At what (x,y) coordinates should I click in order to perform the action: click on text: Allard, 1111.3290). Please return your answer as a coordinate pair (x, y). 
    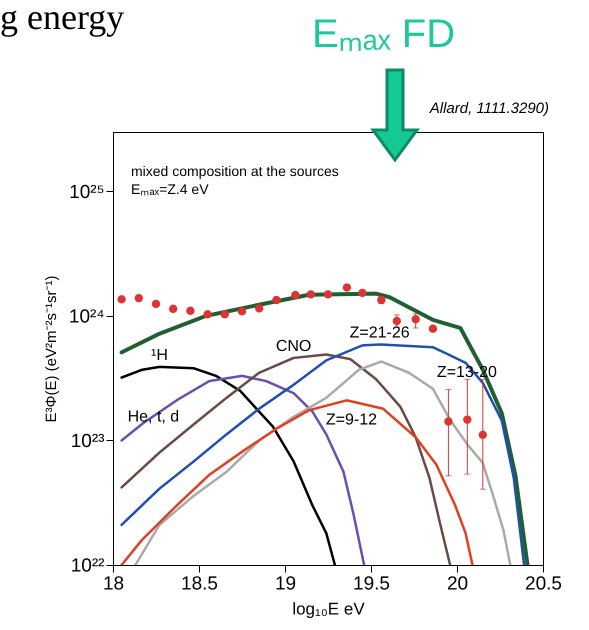
    Looking at the image, I should click on (489, 108).